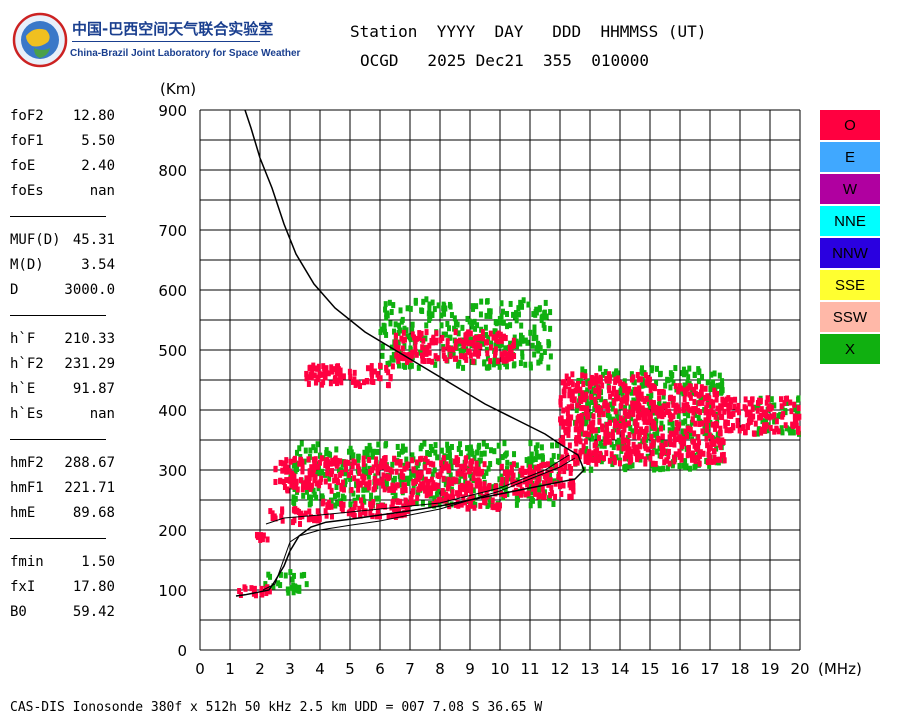 The image size is (900, 720). Describe the element at coordinates (23, 166) in the screenshot. I see `parameter-name: foE` at that location.